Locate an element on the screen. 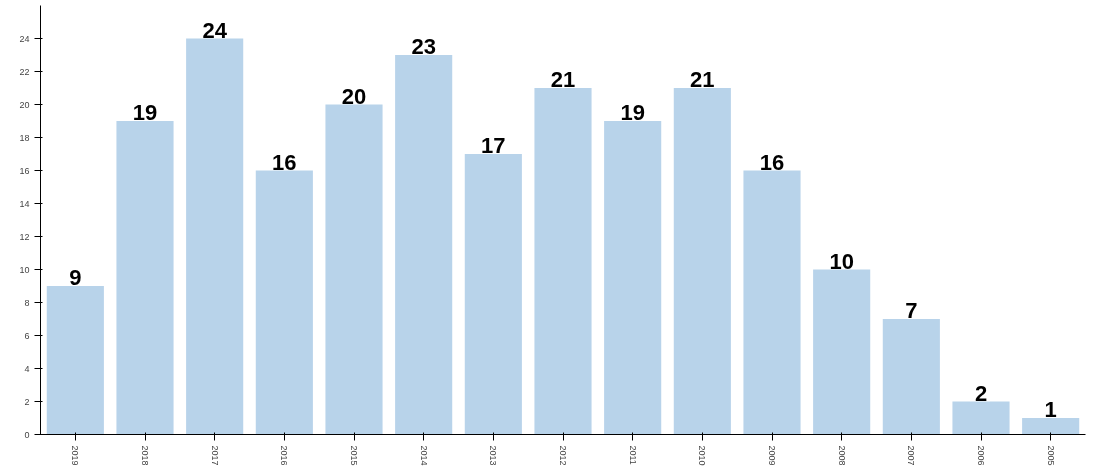  y-tick-label: 10 is located at coordinates (24, 269).